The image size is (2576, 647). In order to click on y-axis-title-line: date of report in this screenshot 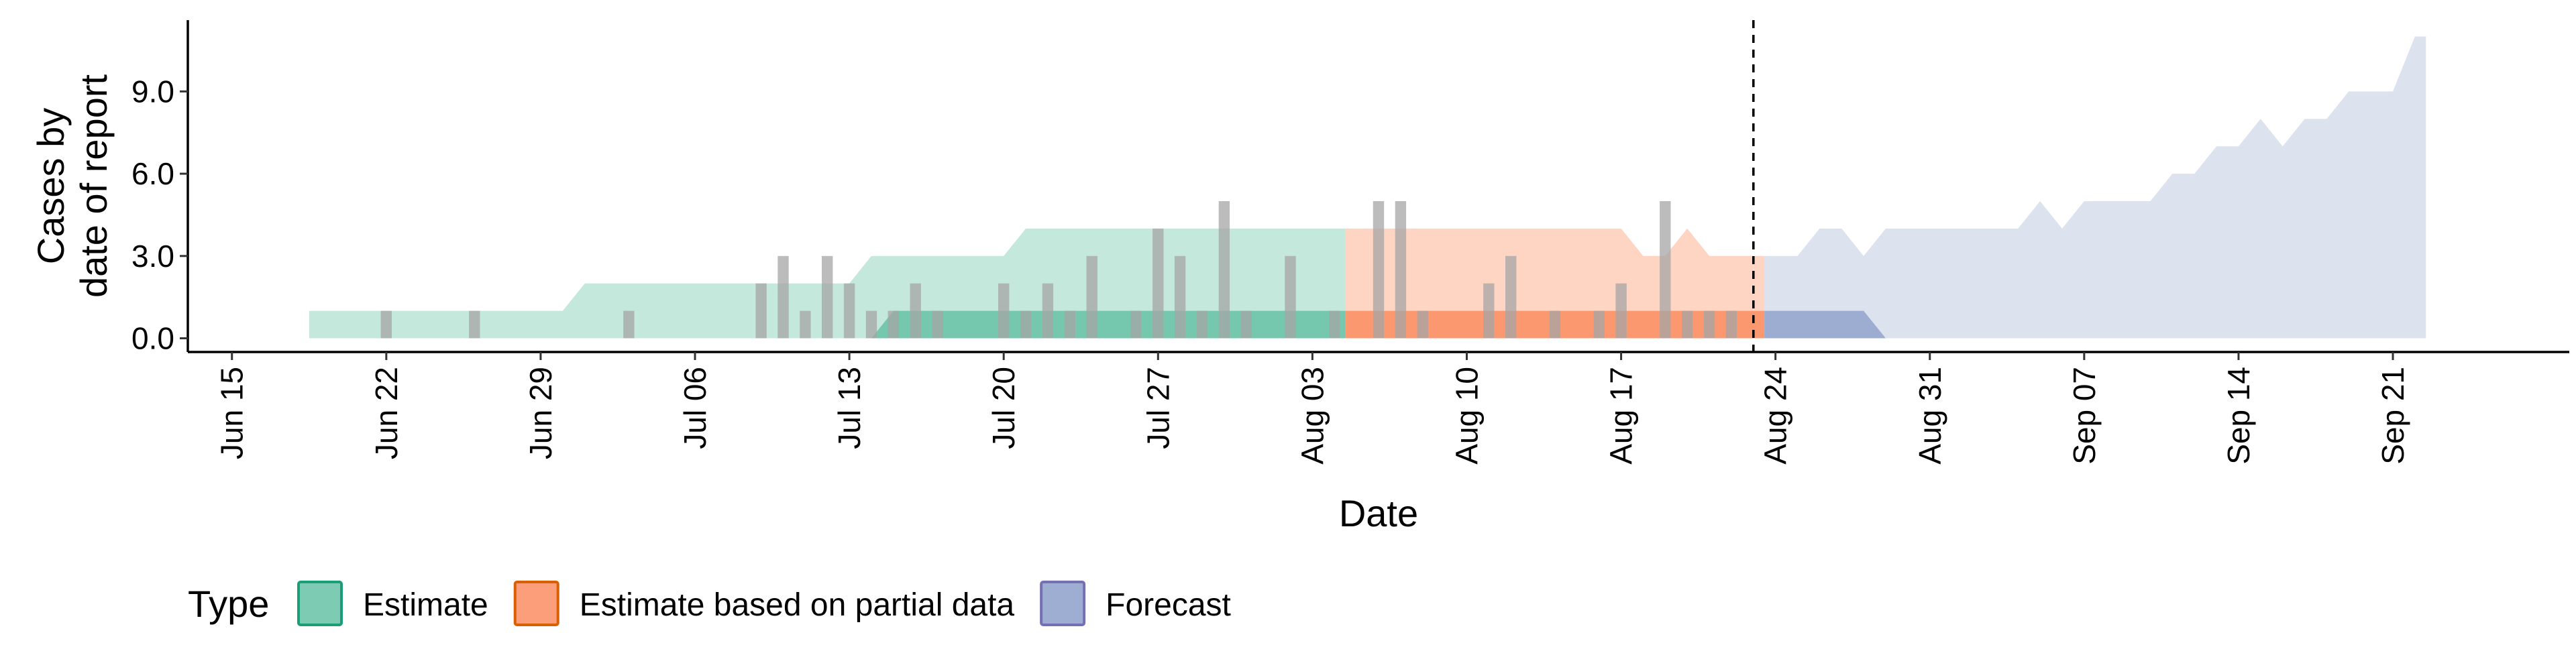, I will do `click(93, 186)`.